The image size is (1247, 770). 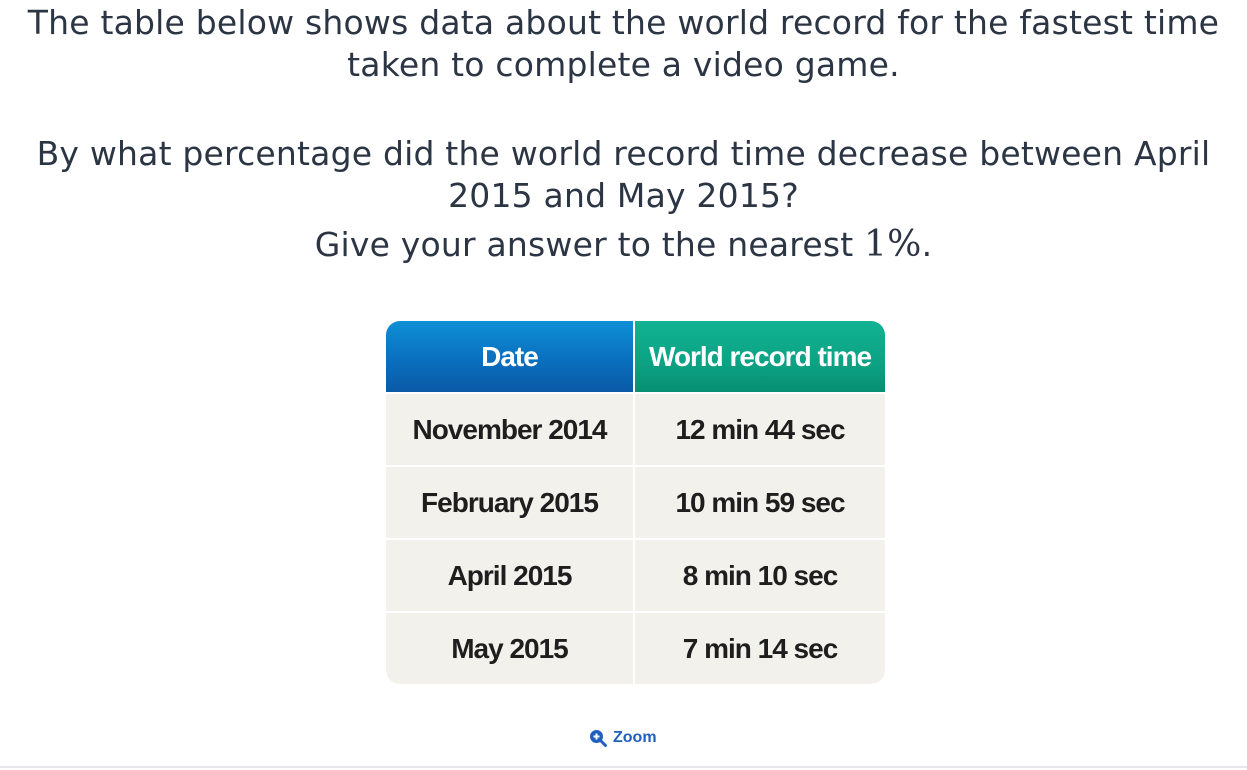 I want to click on question-instruction: Give your answer to the nearest 1%., so click(x=623, y=245).